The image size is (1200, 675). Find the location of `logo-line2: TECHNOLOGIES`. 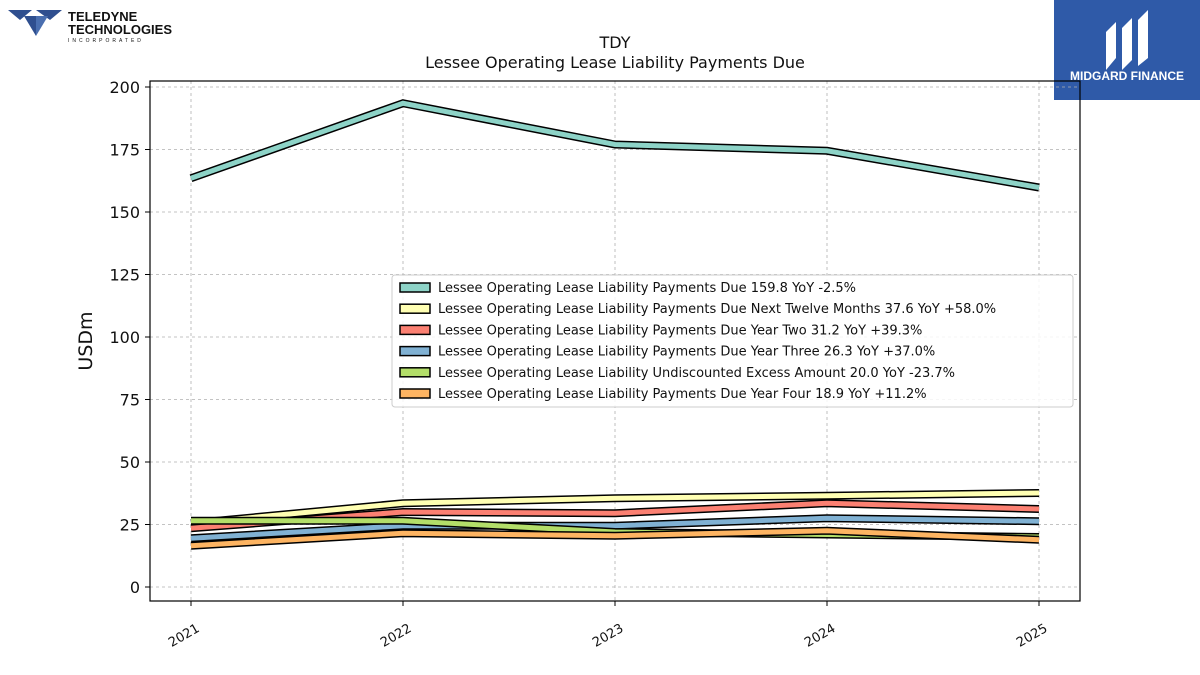

logo-line2: TECHNOLOGIES is located at coordinates (120, 29).